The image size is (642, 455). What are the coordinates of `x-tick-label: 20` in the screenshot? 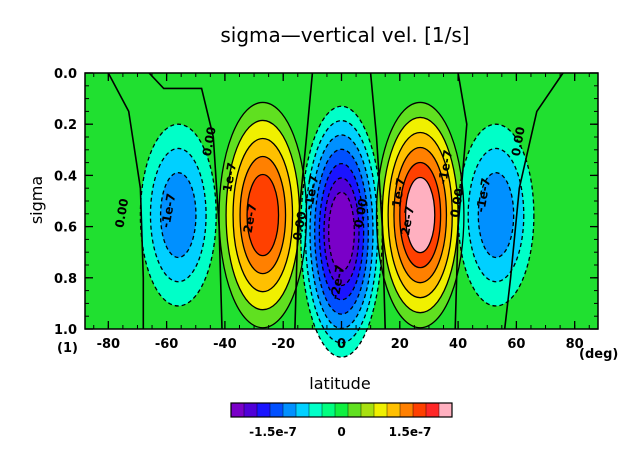 It's located at (400, 344).